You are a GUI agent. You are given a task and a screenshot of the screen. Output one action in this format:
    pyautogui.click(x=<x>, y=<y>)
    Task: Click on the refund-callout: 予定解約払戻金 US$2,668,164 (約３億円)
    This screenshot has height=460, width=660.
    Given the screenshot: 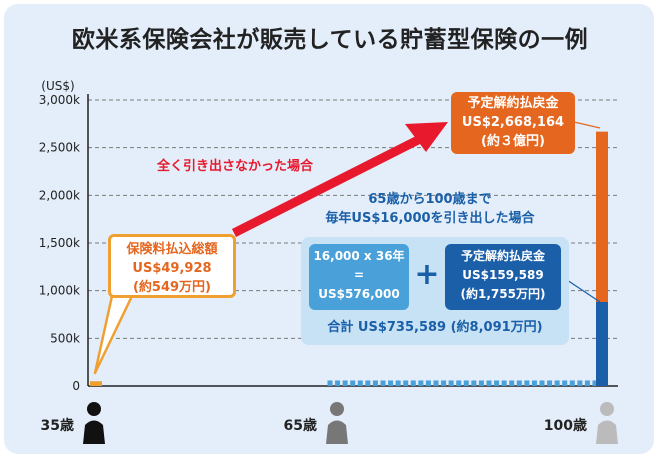 What is the action you would take?
    pyautogui.click(x=513, y=123)
    